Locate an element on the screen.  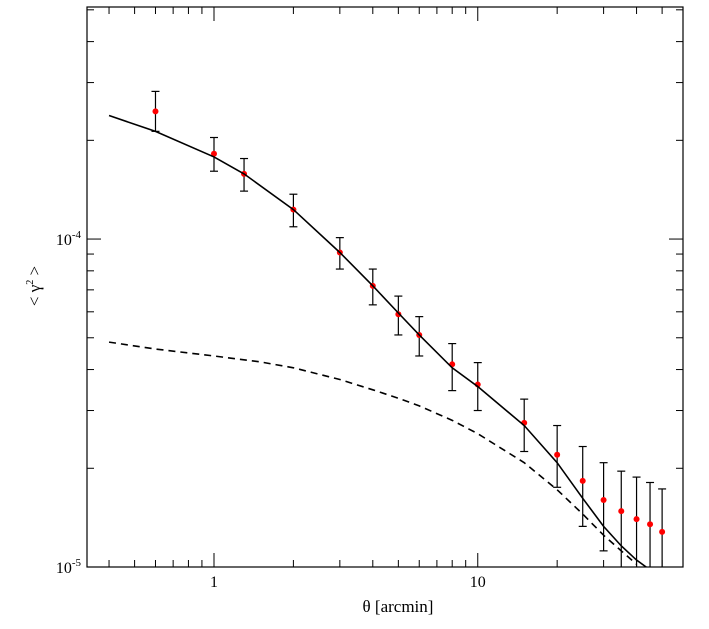
y-tick-label: 10⁻⁴ is located at coordinates (69, 239).